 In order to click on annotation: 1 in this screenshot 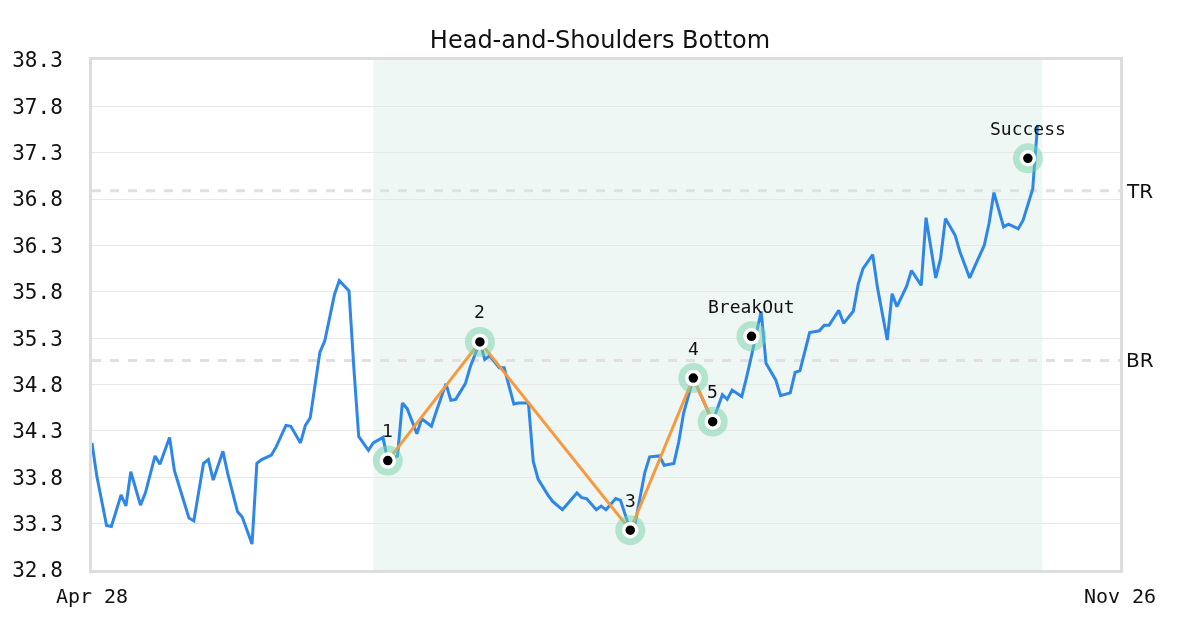, I will do `click(387, 430)`.